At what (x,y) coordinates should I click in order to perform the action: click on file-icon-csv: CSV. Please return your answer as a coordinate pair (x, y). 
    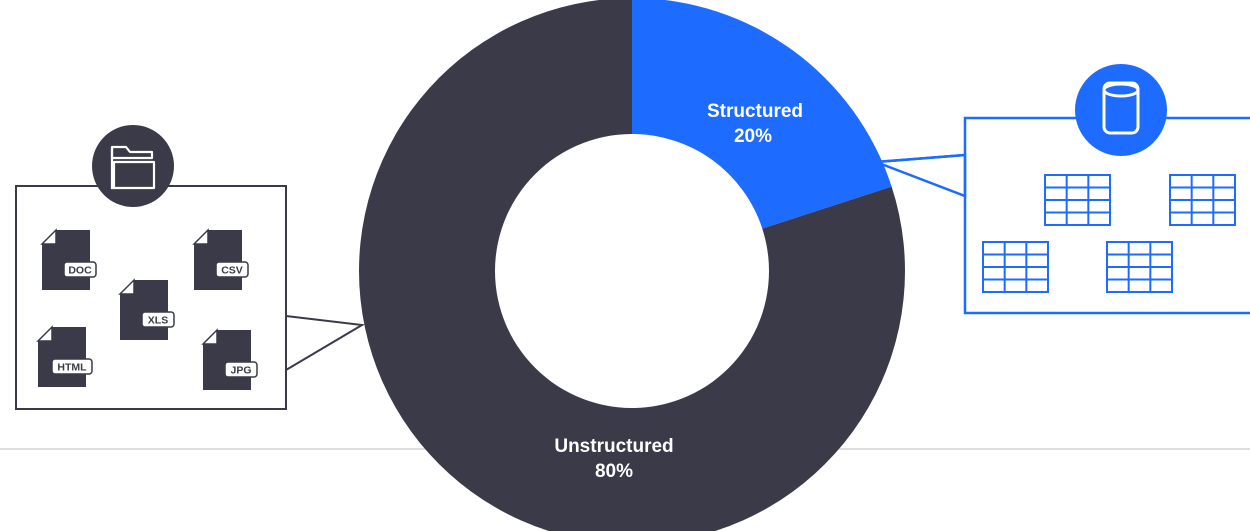
    Looking at the image, I should click on (220, 259).